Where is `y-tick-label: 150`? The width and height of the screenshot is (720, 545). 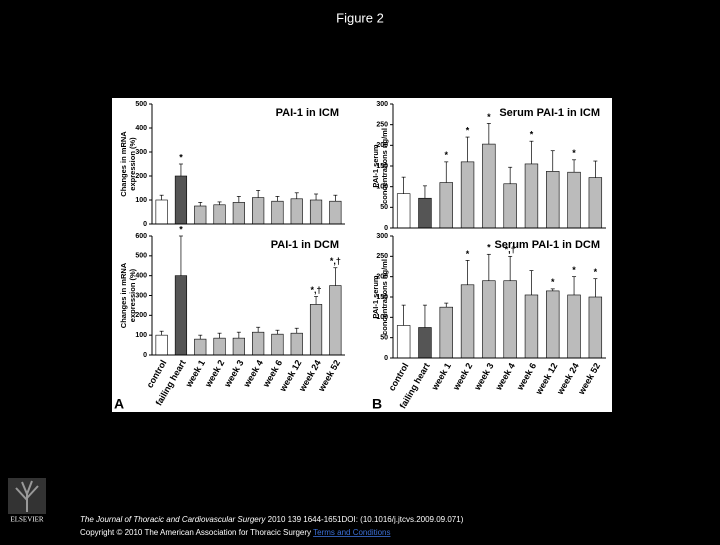
y-tick-label: 150 is located at coordinates (382, 166).